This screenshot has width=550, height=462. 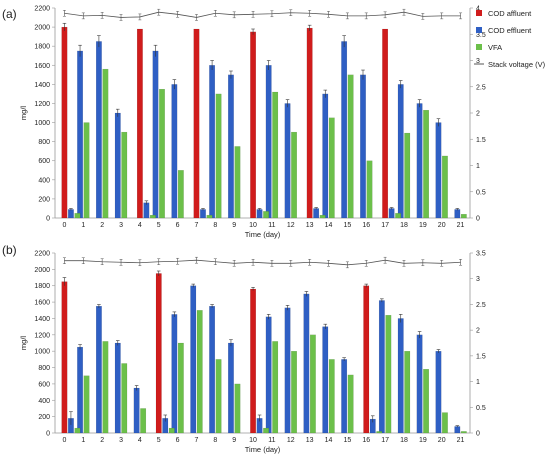 I want to click on y-tick-label: 1200, so click(x=42, y=335).